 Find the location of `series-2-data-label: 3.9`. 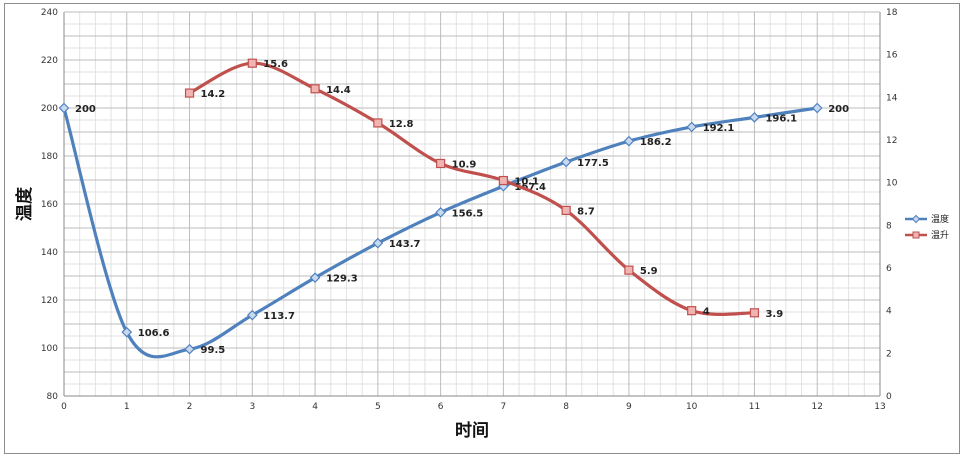

series-2-data-label: 3.9 is located at coordinates (774, 314).